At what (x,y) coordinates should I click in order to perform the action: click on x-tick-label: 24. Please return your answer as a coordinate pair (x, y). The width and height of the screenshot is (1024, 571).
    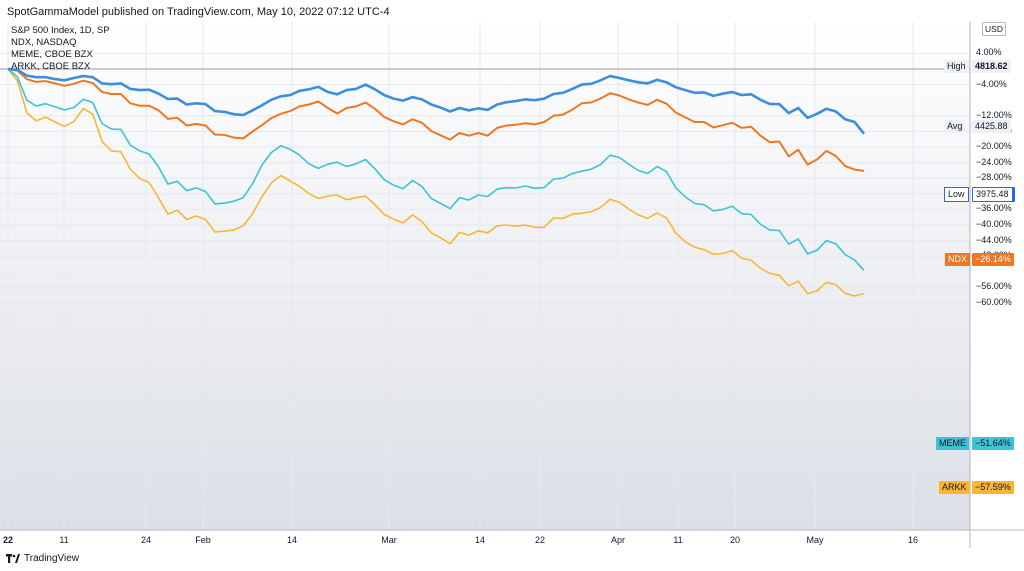
    Looking at the image, I should click on (146, 540).